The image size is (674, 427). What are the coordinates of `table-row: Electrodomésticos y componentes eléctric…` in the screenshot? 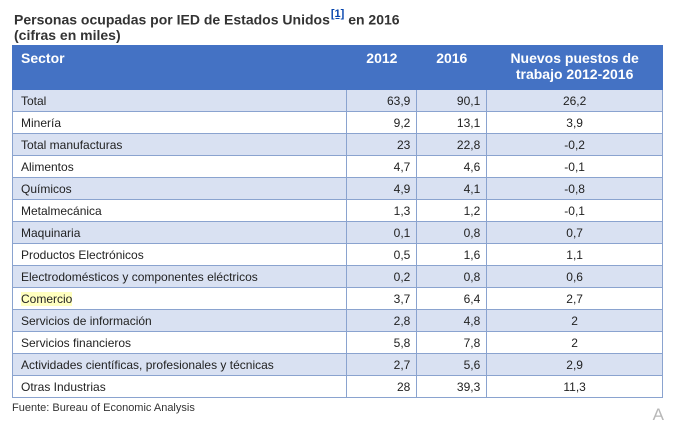 It's located at (337, 276).